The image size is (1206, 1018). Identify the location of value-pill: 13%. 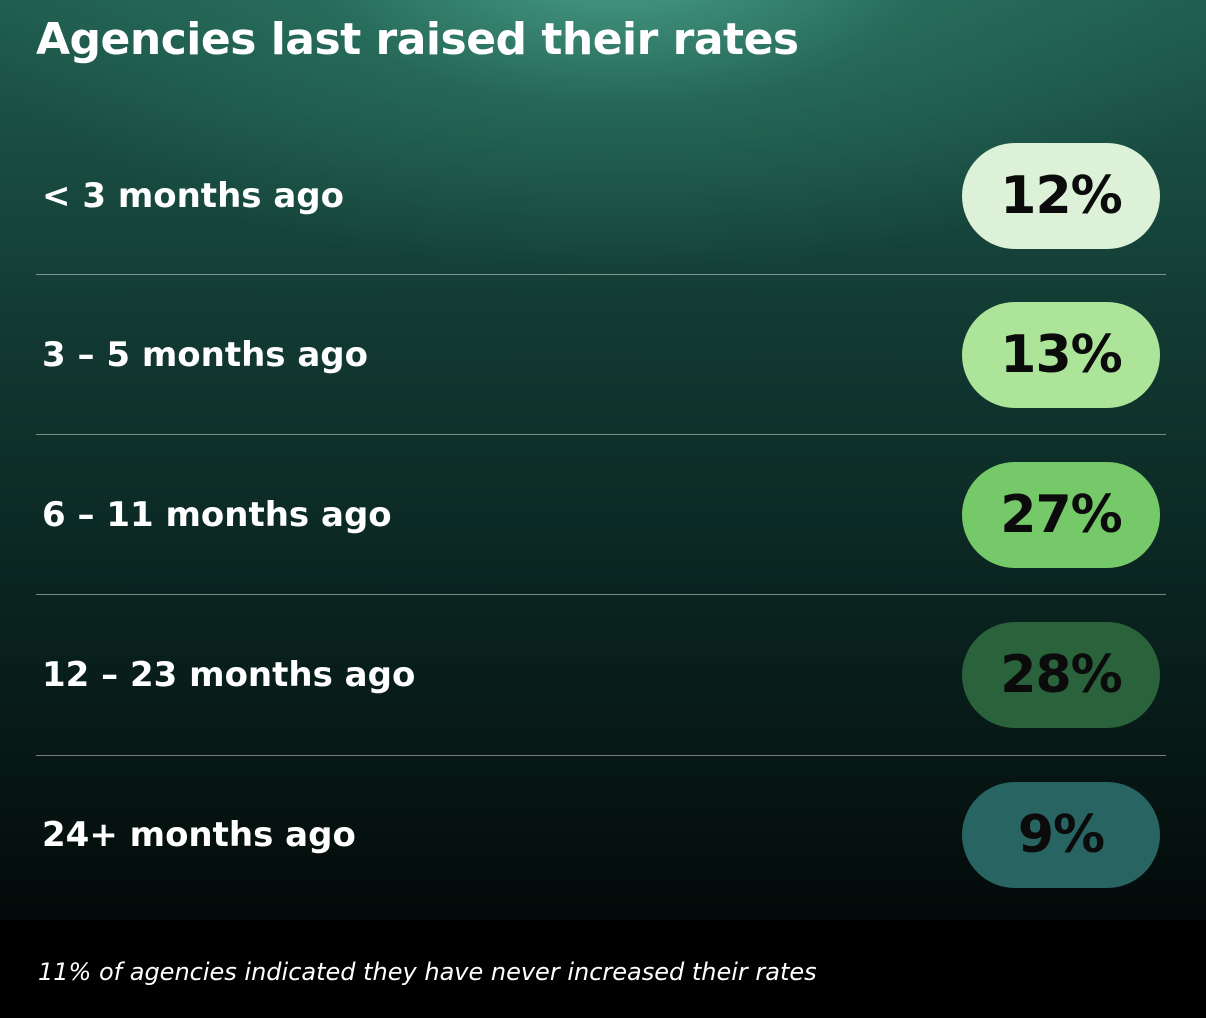
(1061, 355).